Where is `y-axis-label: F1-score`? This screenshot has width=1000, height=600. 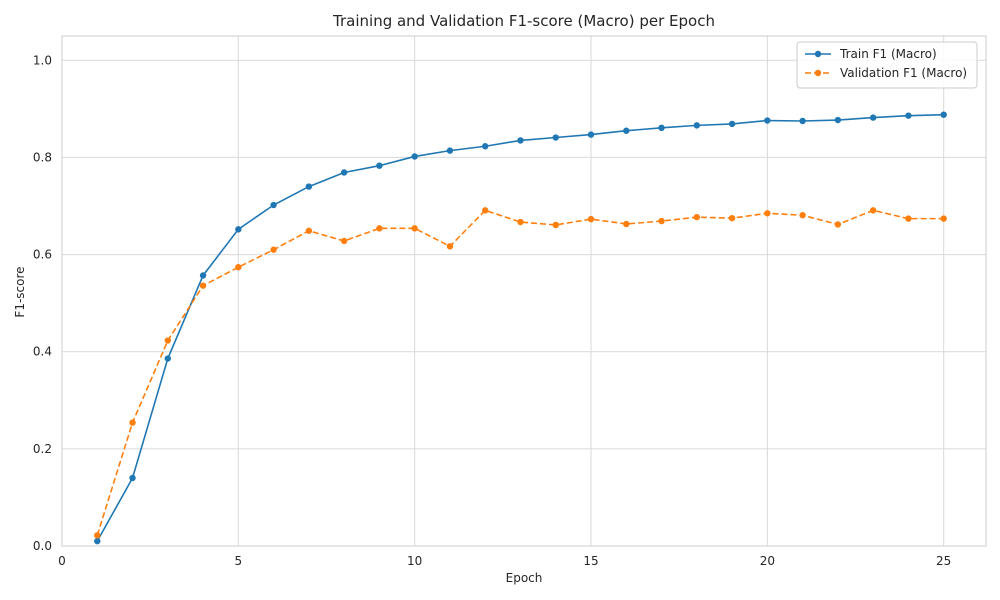
y-axis-label: F1-score is located at coordinates (20, 291).